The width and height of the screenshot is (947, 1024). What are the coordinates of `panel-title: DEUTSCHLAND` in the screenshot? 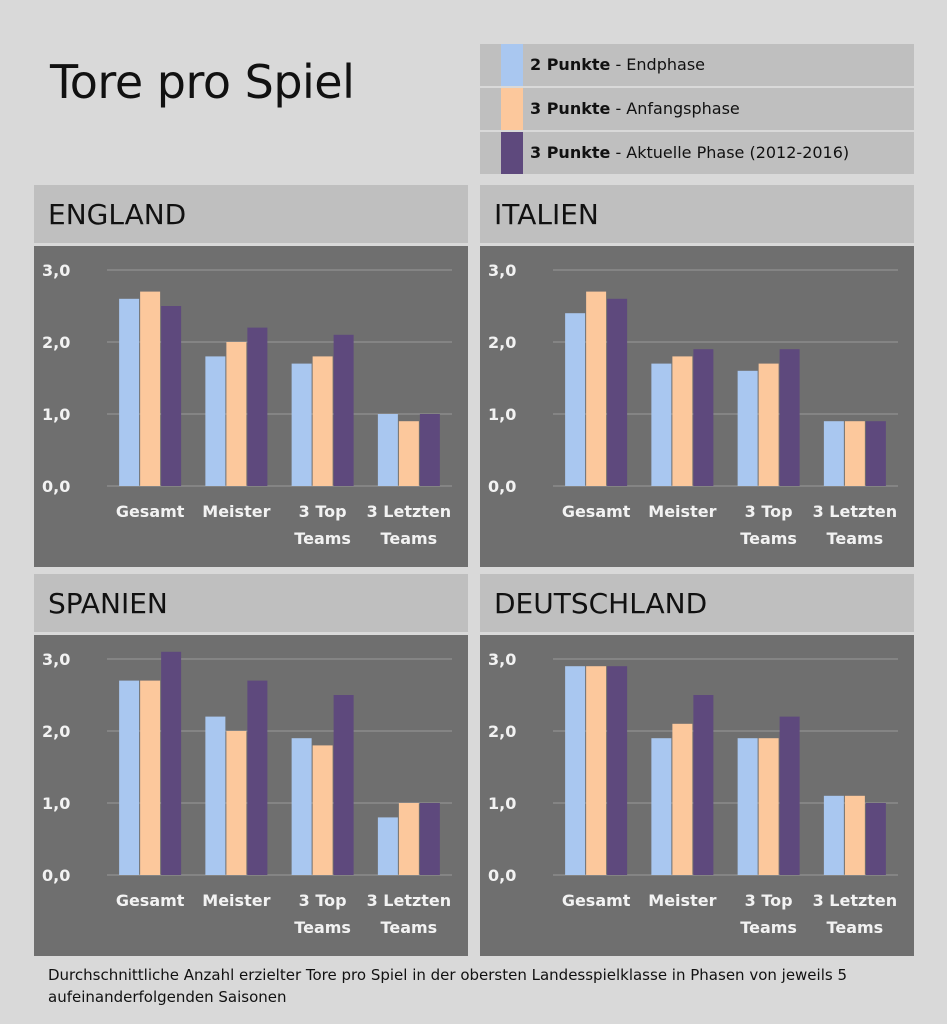 It's located at (697, 603).